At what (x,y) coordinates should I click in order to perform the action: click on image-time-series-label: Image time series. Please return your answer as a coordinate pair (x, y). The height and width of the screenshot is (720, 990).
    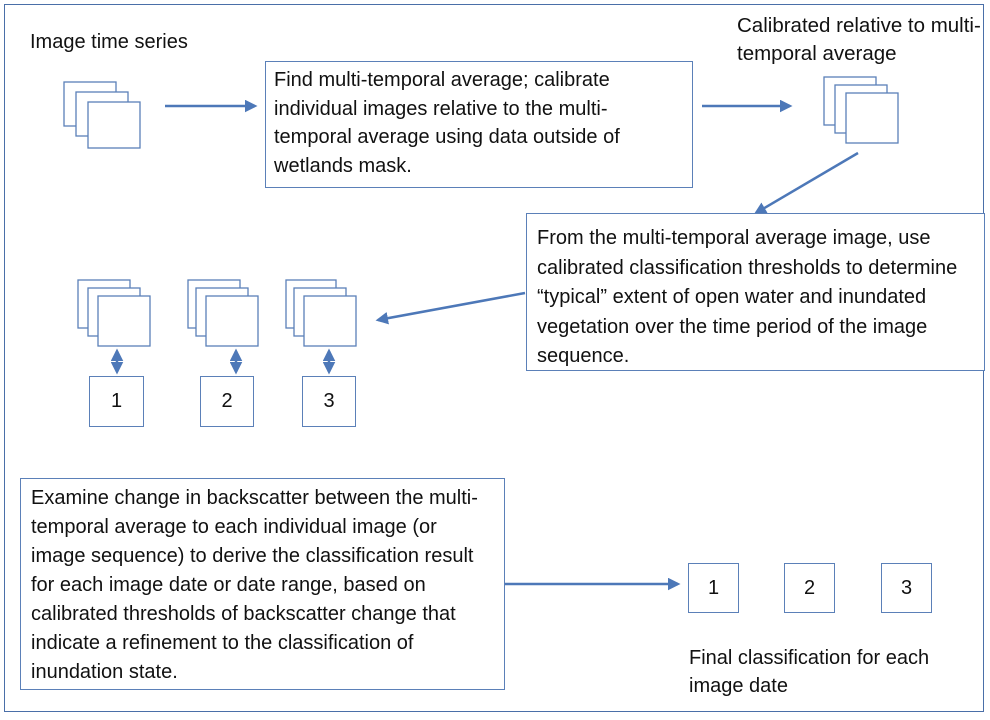
    Looking at the image, I should click on (109, 42).